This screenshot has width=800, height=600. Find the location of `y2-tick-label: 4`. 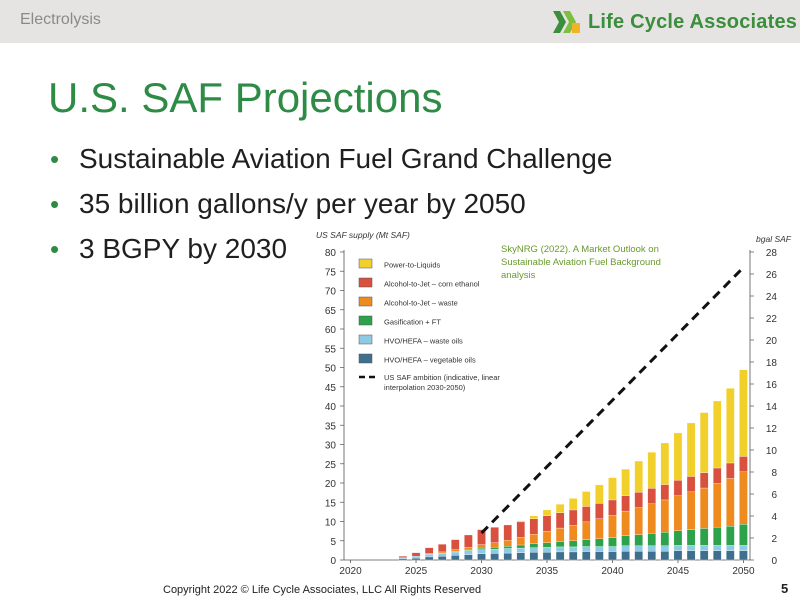

y2-tick-label: 4 is located at coordinates (774, 517).